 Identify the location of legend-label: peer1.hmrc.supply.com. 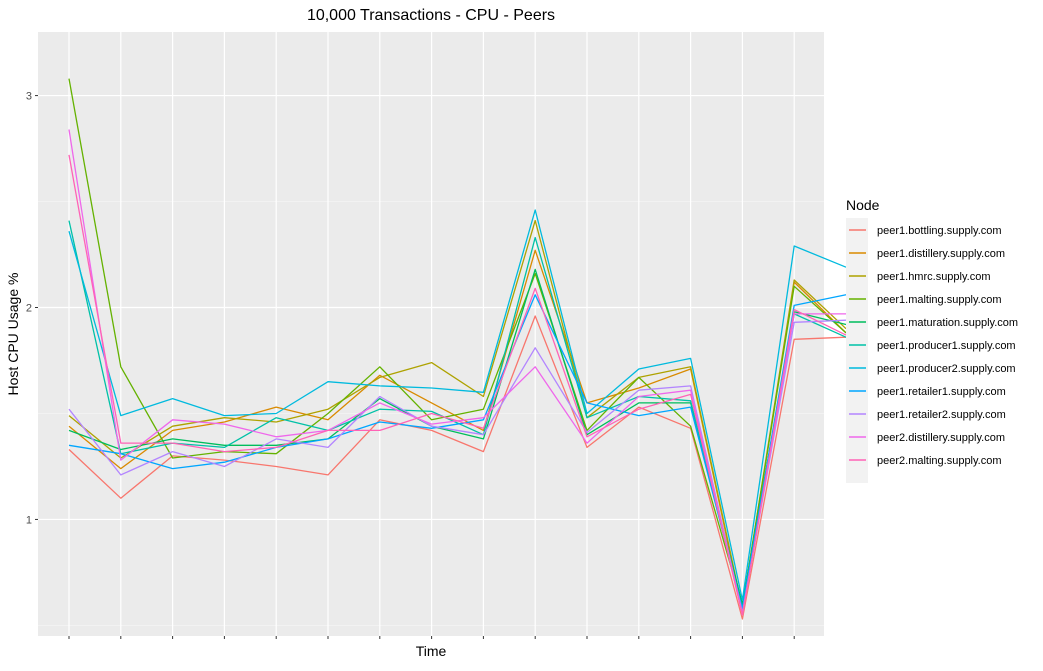
(934, 277).